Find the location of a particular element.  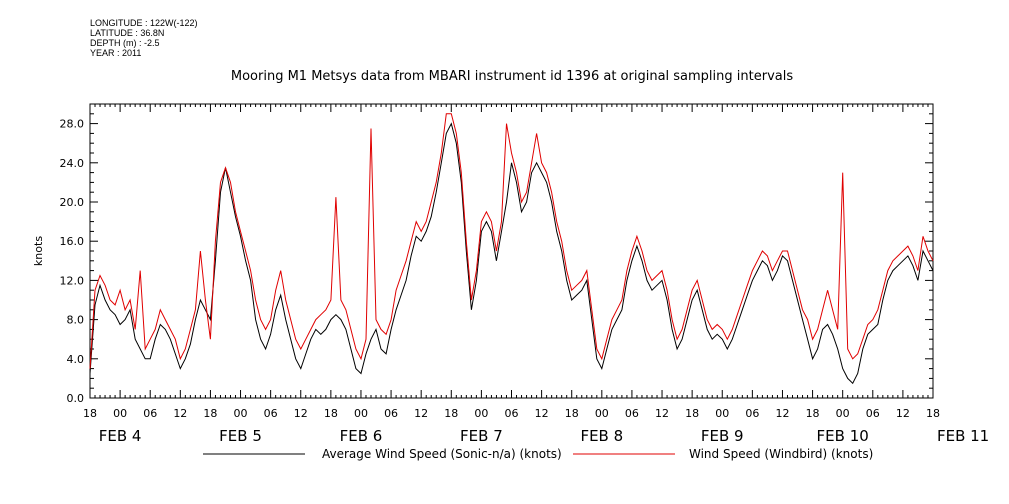

y-tick-label: 4.0 is located at coordinates (76, 359).